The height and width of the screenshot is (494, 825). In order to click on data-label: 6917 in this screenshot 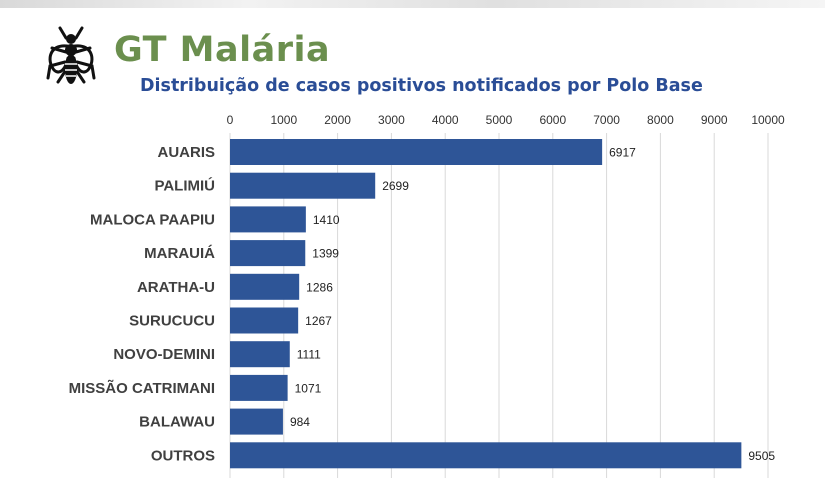, I will do `click(622, 153)`.